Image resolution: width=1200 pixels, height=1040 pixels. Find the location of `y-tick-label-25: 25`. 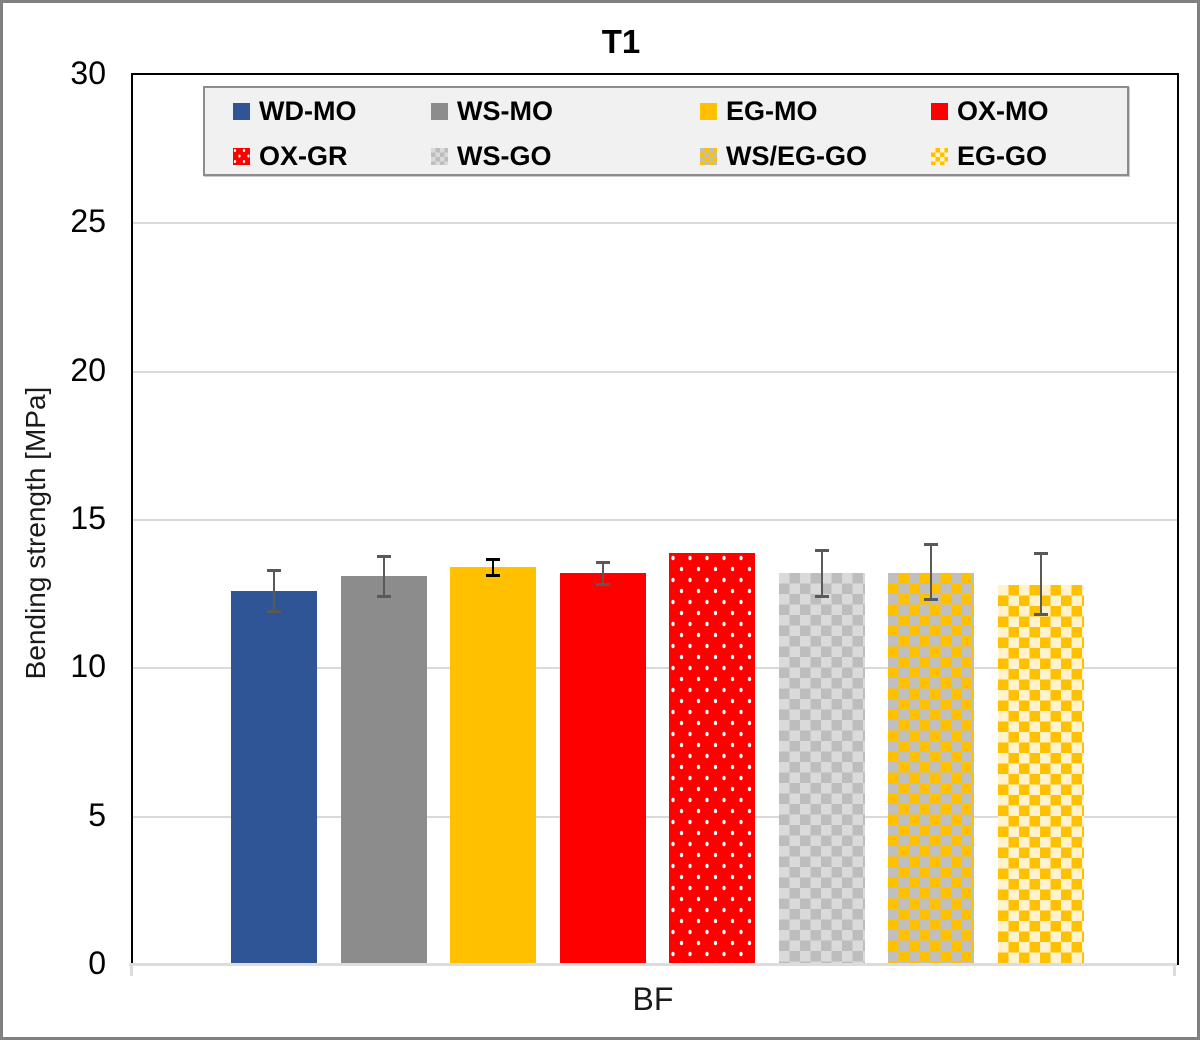

y-tick-label-25: 25 is located at coordinates (88, 221).